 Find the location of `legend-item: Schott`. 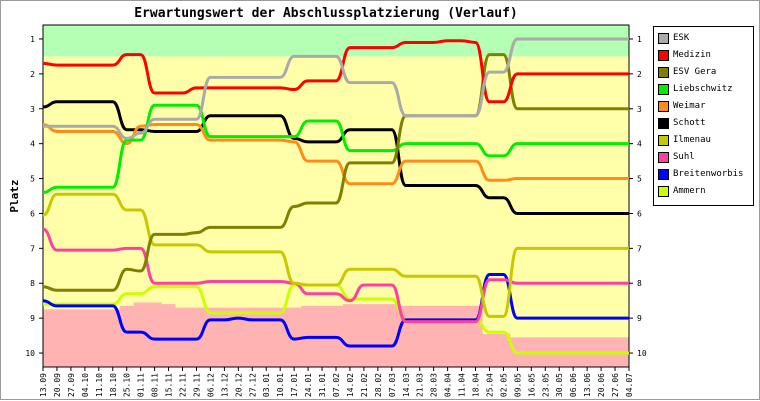

legend-item: Schott is located at coordinates (682, 123).